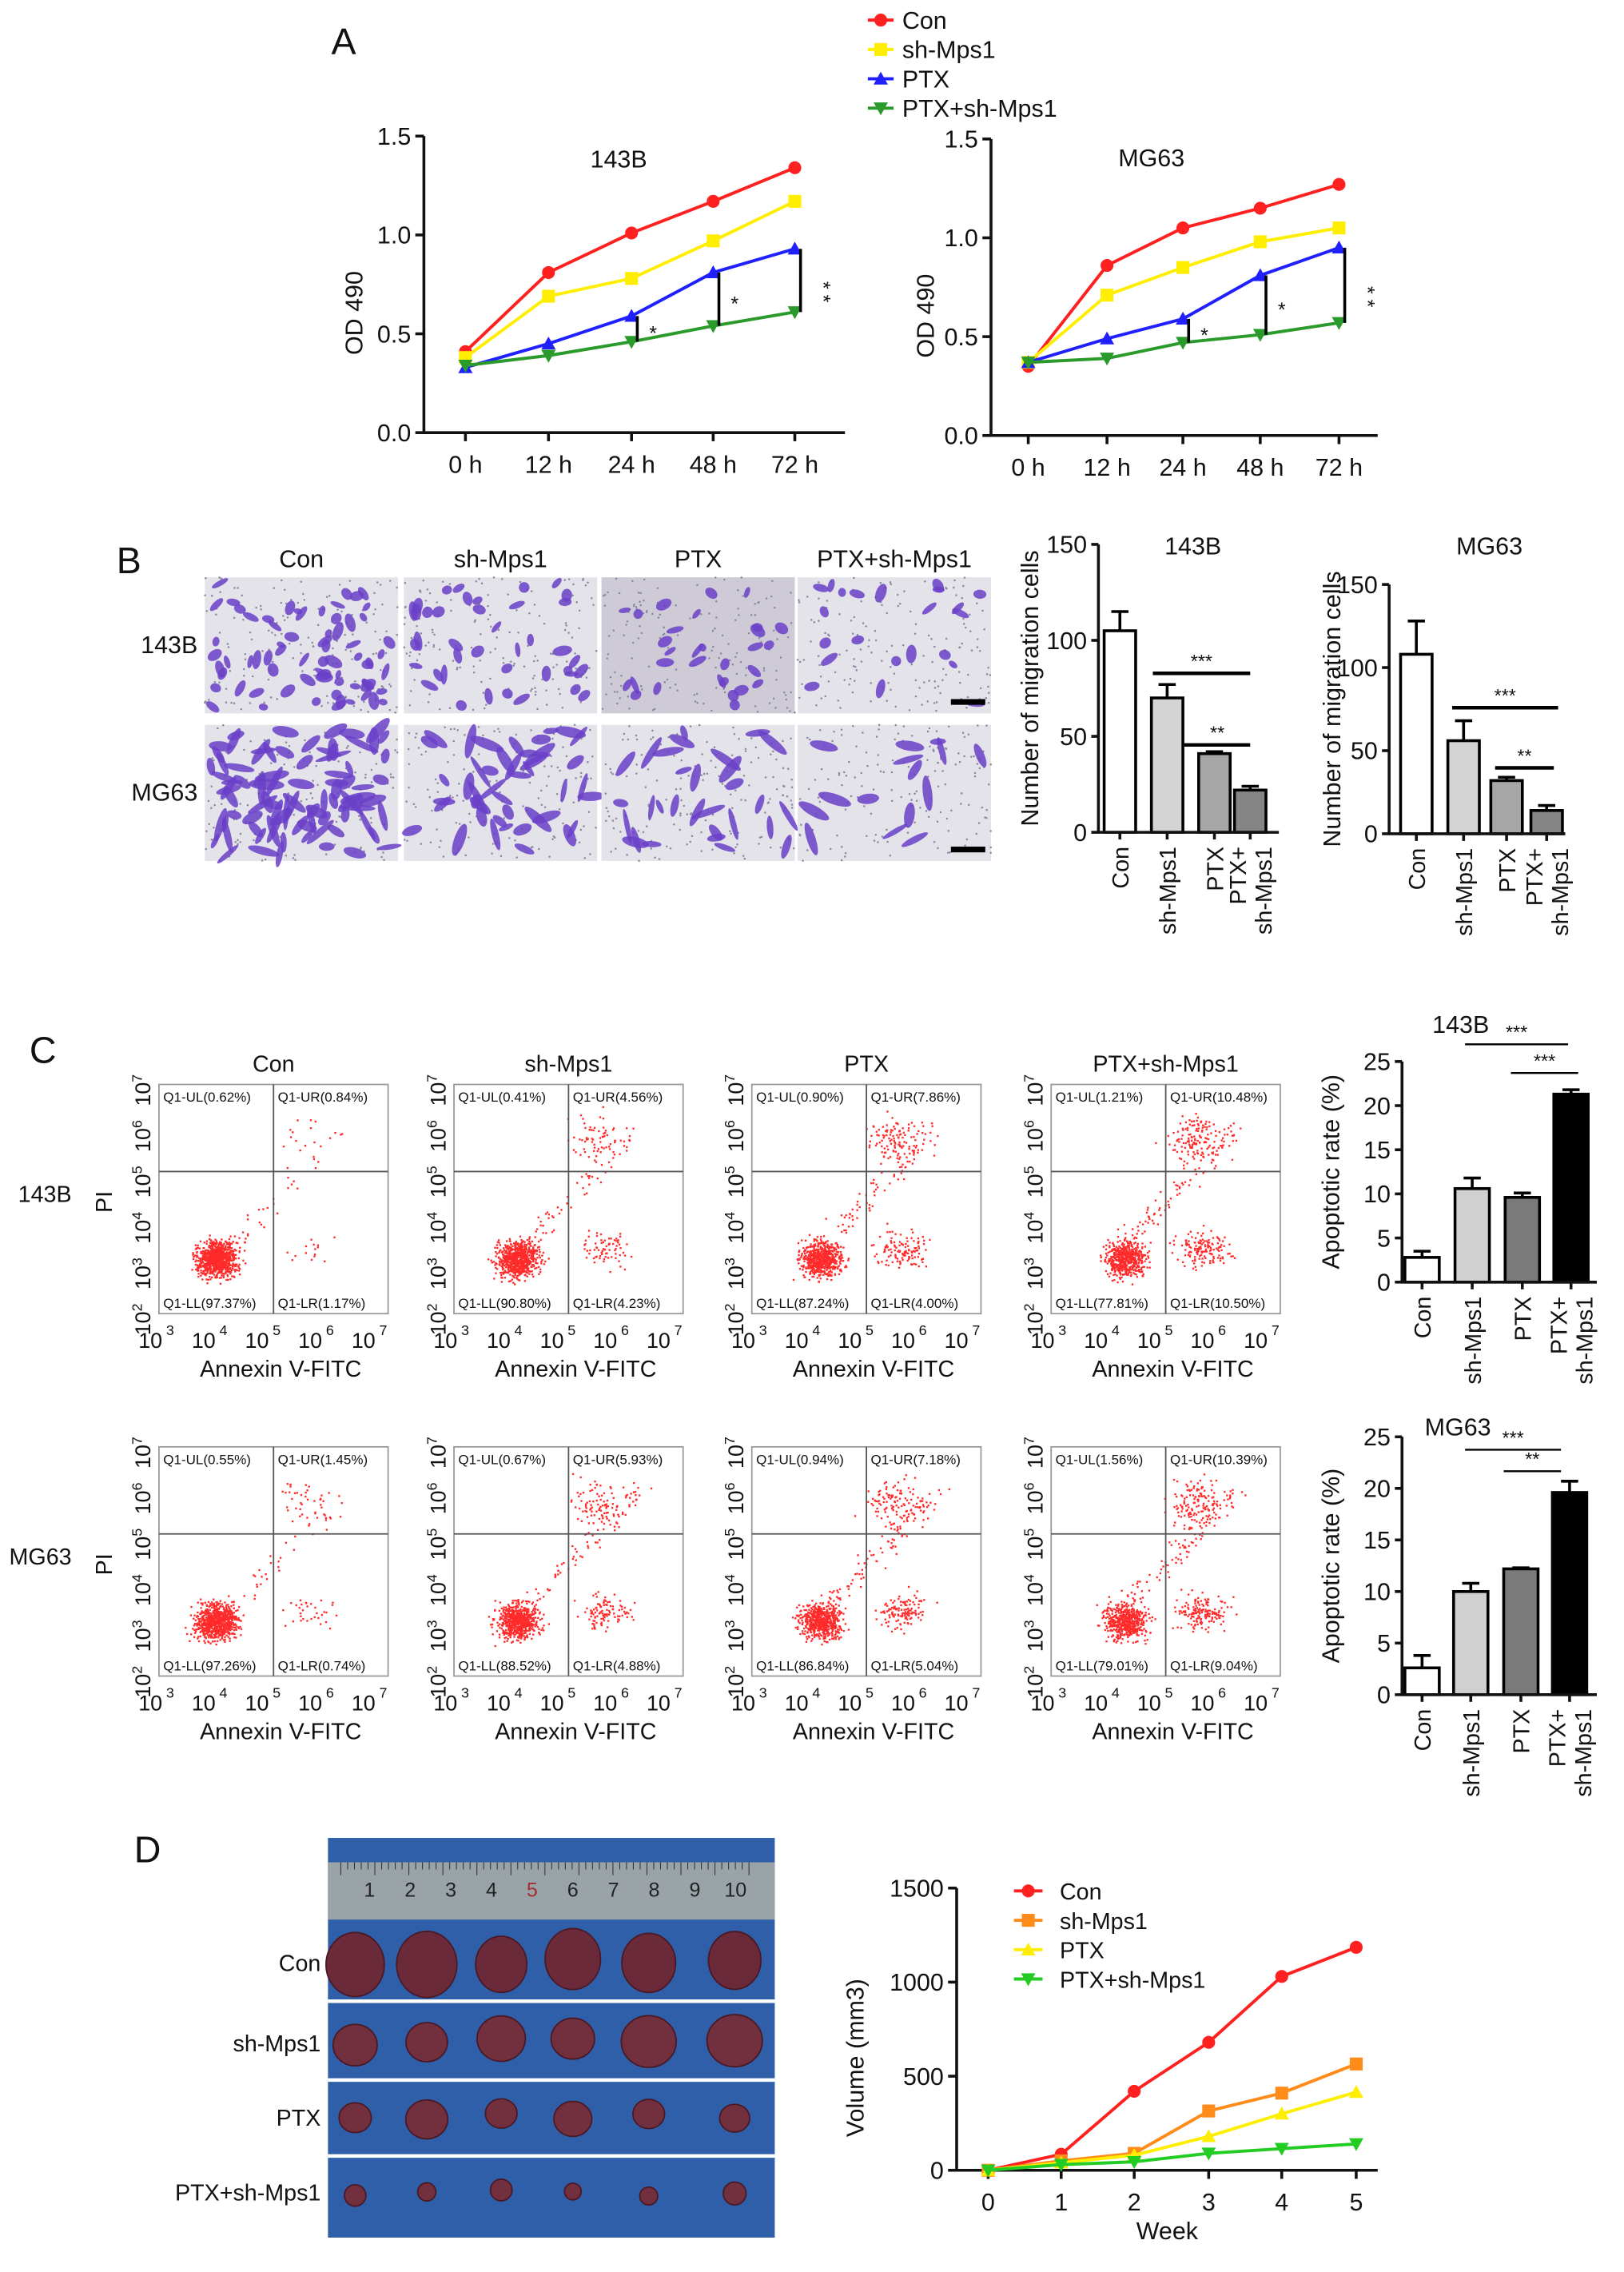 This screenshot has width=1624, height=2272. What do you see at coordinates (1377, 1106) in the screenshot?
I see `y-tick-label: 20` at bounding box center [1377, 1106].